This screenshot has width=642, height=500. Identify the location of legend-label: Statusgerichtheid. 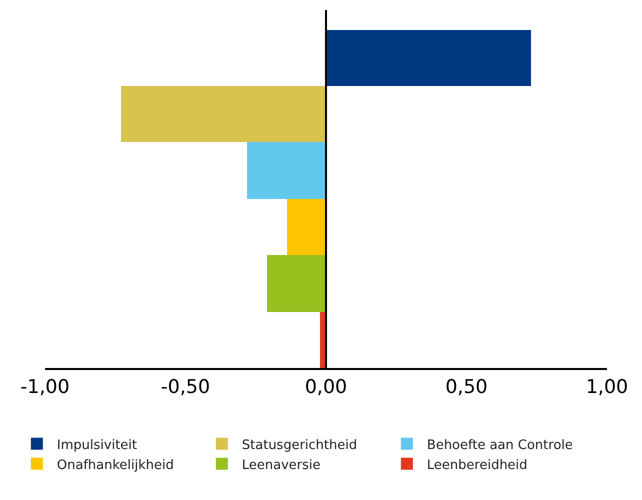
(300, 445).